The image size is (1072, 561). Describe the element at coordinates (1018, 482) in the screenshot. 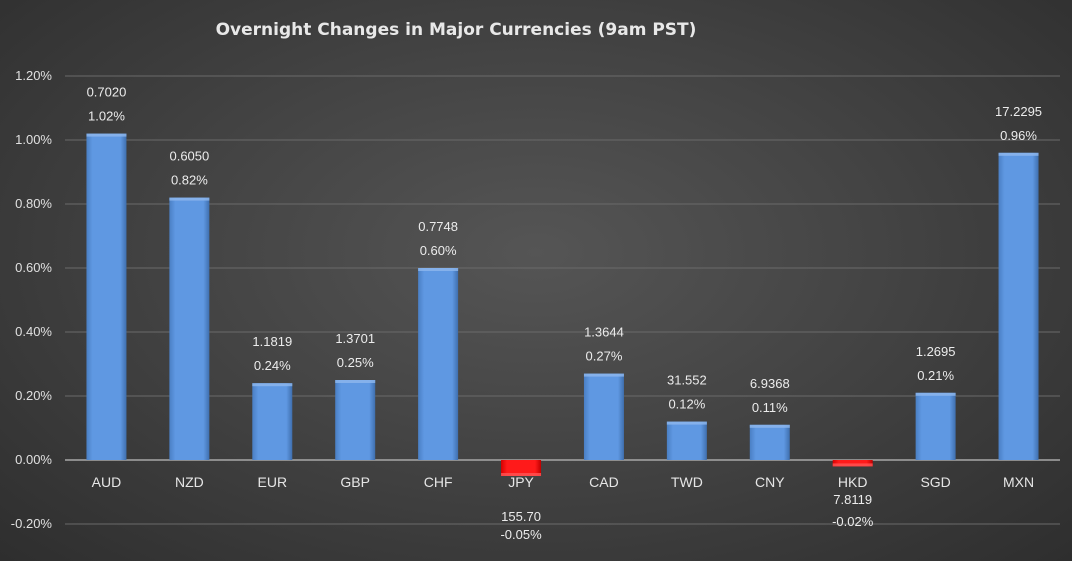

I see `x-category-label: MXN` at that location.